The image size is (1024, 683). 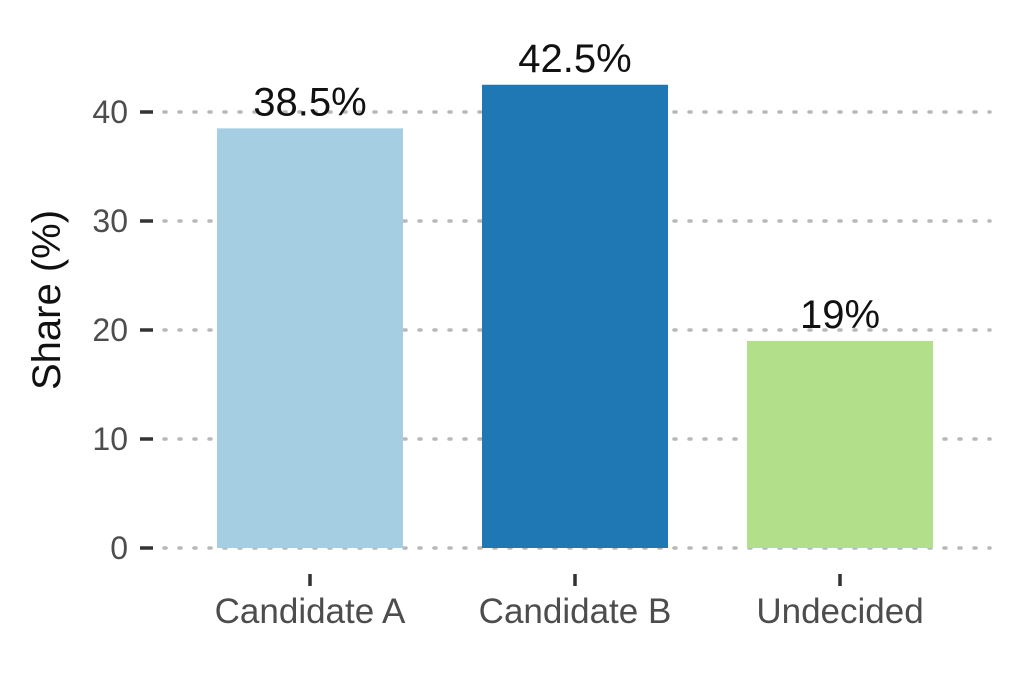 I want to click on y-axis: 0 10 20 30 40, so click(x=122, y=330).